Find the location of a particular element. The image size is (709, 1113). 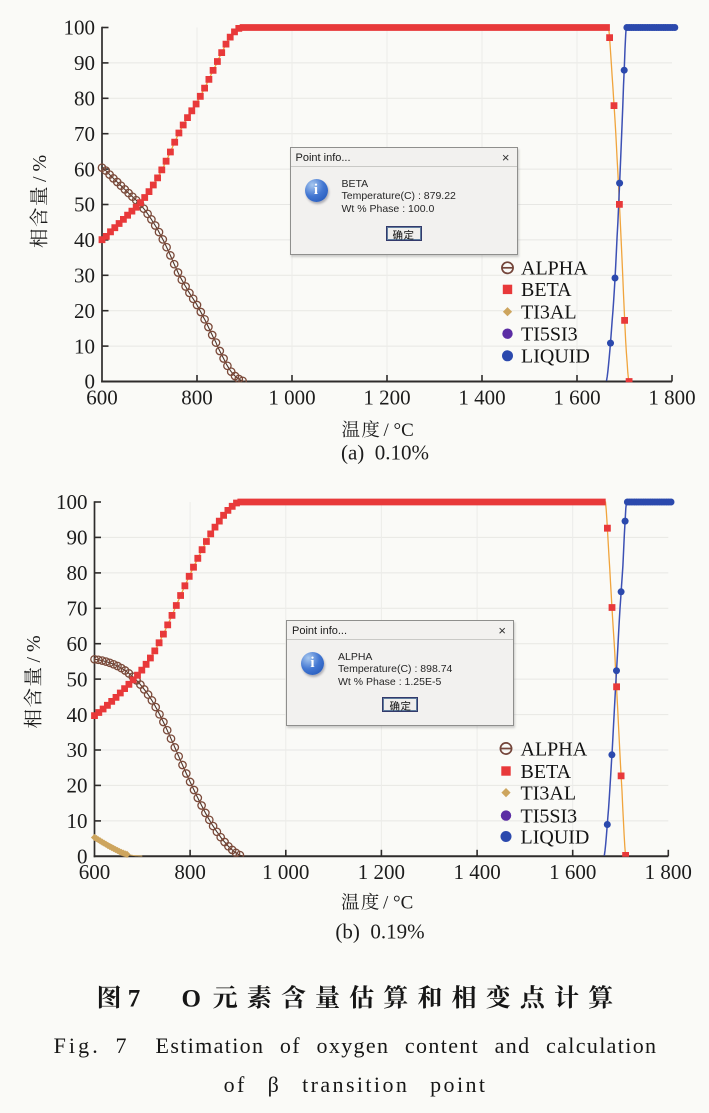

svg-text: (b) 0.19% is located at coordinates (379, 932).